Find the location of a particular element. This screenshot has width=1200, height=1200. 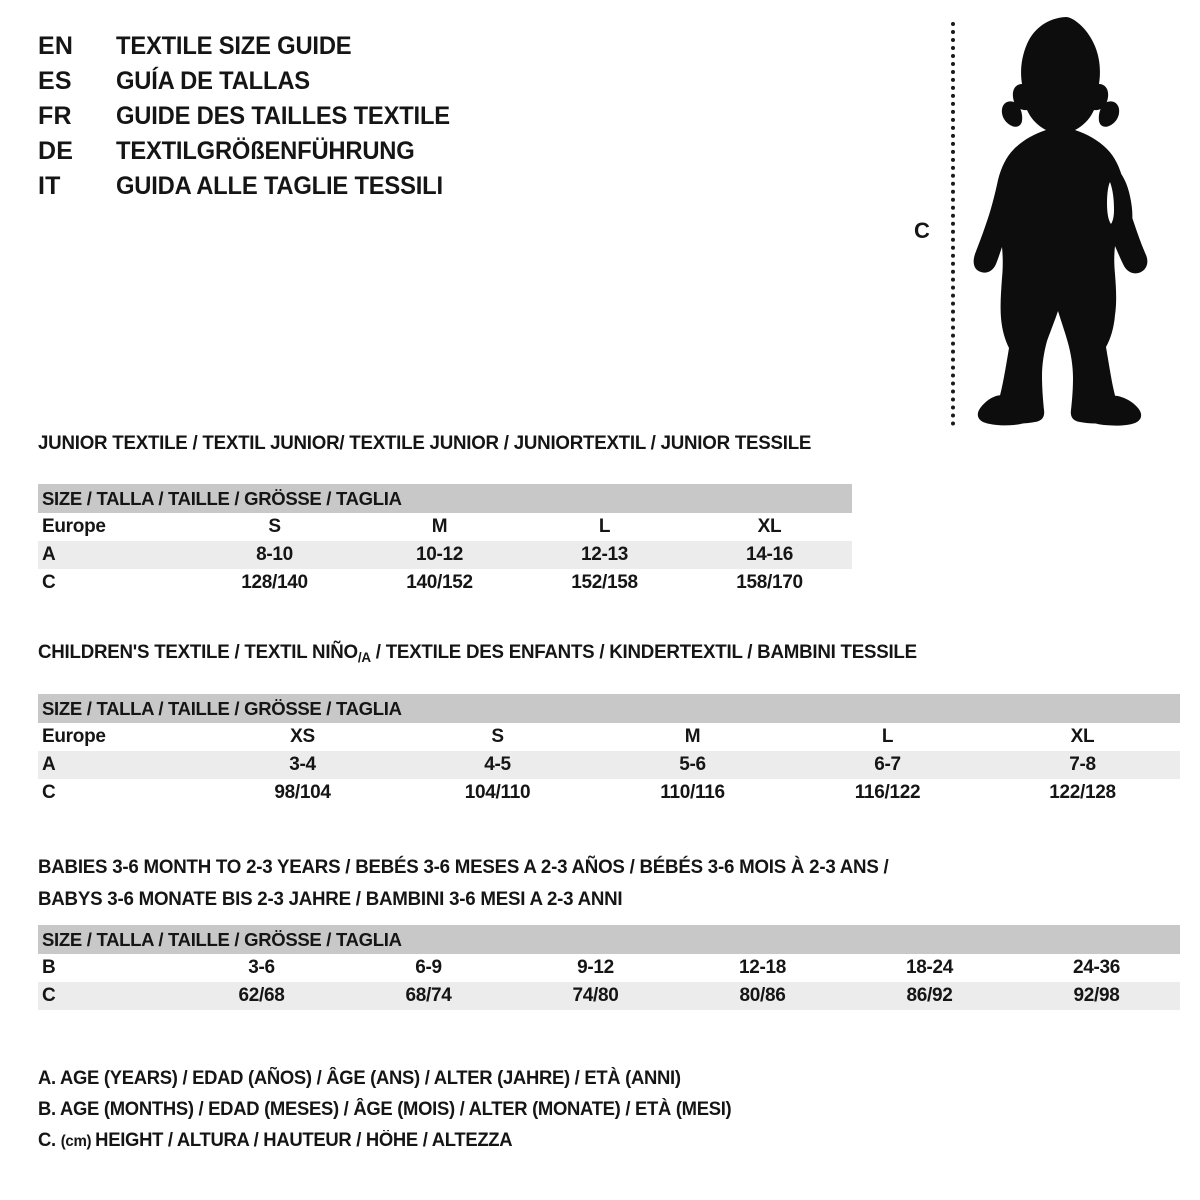

babies-row-b-value-5: 24-36 is located at coordinates (1096, 968).